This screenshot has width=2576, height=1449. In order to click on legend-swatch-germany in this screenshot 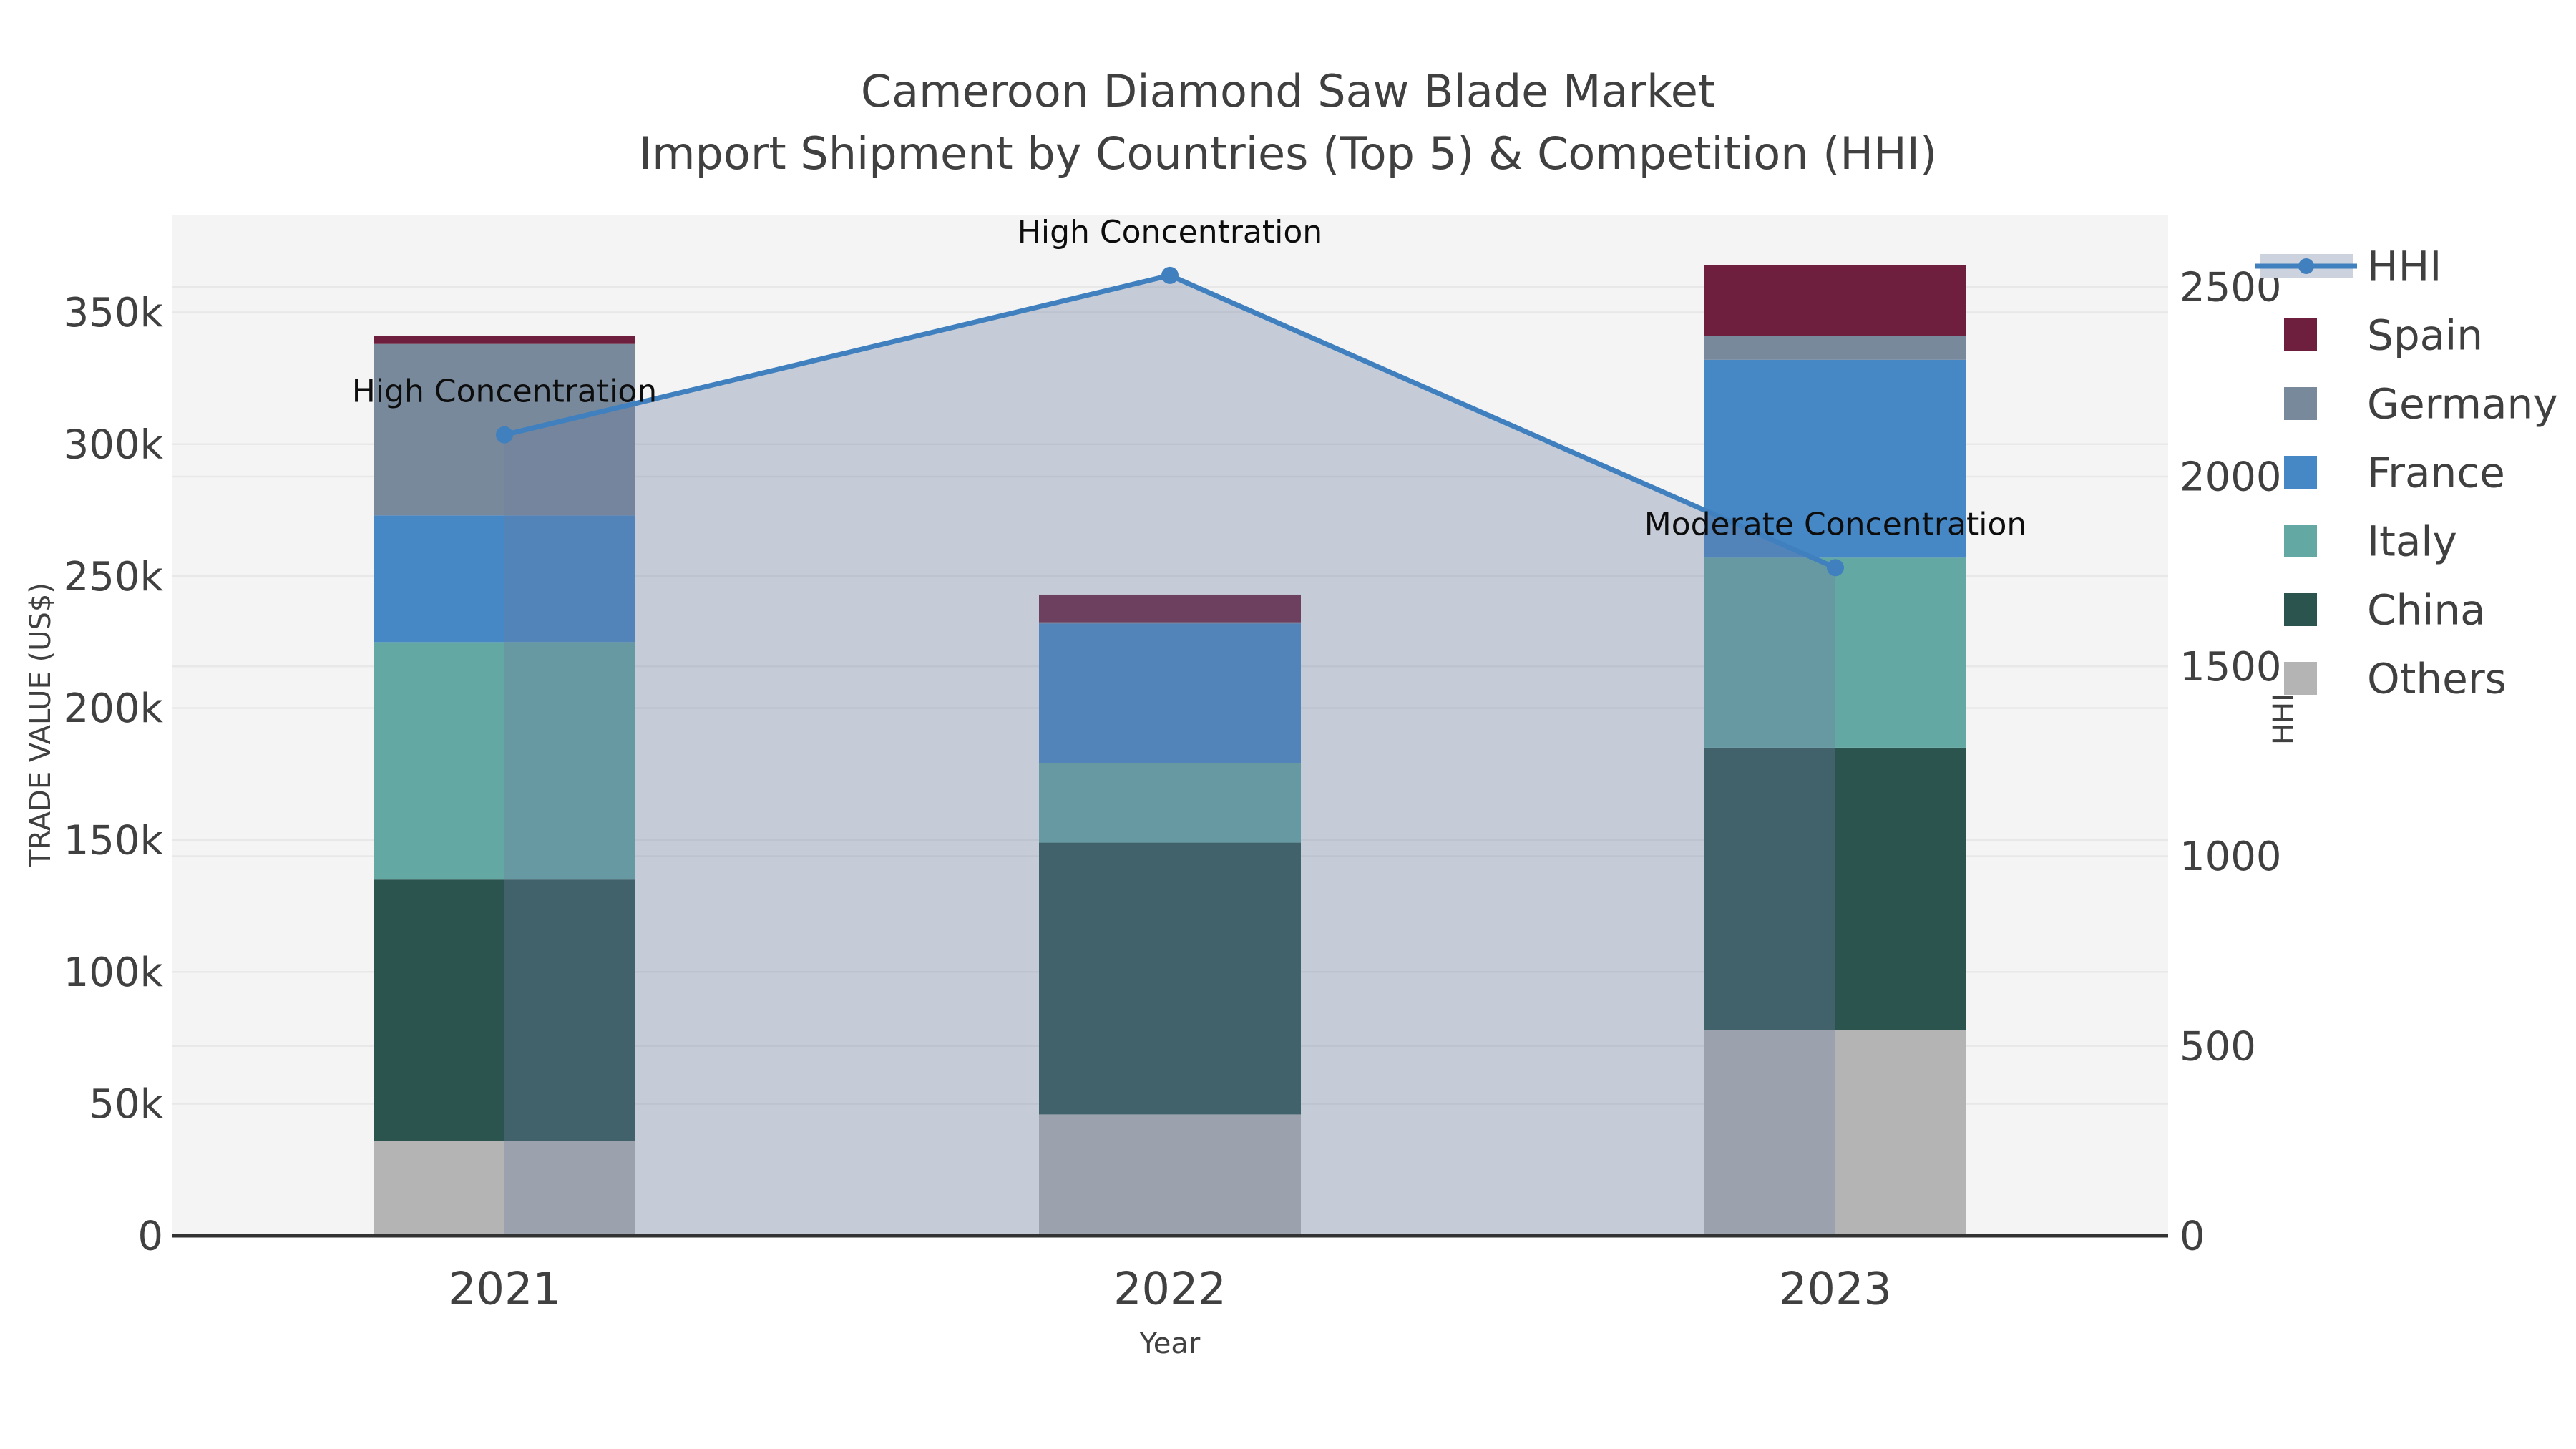, I will do `click(2300, 403)`.